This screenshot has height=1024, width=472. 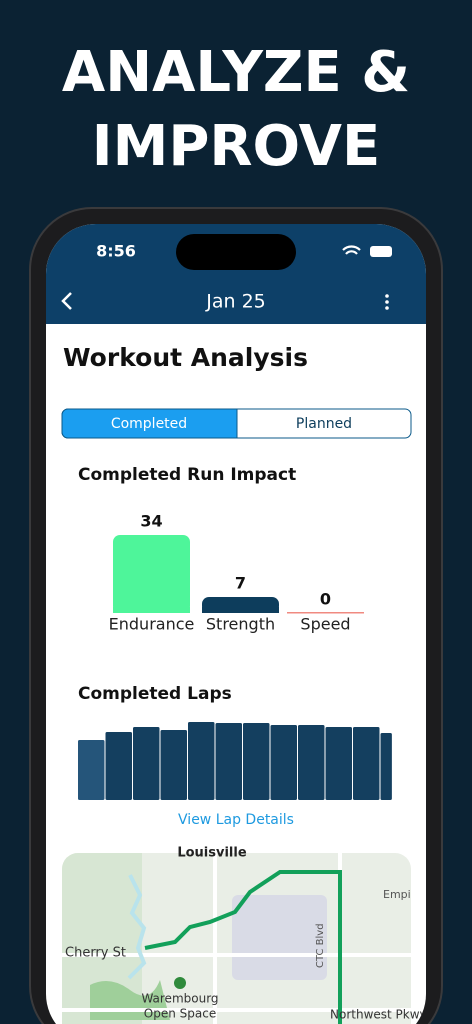 I want to click on value-label: 0, so click(x=325, y=599).